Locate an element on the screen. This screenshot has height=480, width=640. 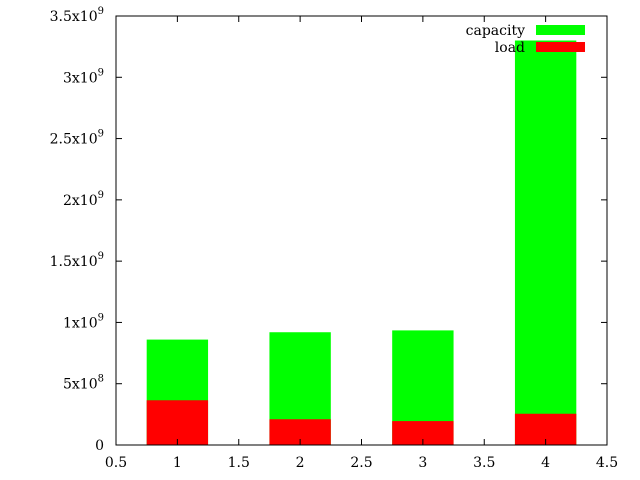
x-tick-label: 3 is located at coordinates (422, 463).